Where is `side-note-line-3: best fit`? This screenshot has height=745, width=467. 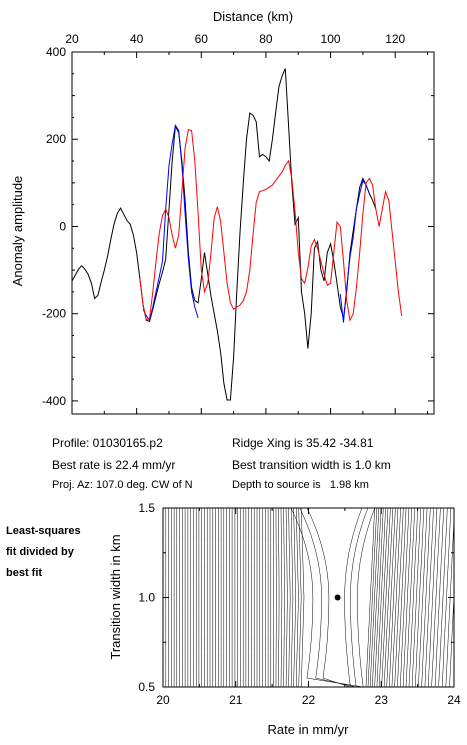
side-note-line-3: best fit is located at coordinates (24, 573).